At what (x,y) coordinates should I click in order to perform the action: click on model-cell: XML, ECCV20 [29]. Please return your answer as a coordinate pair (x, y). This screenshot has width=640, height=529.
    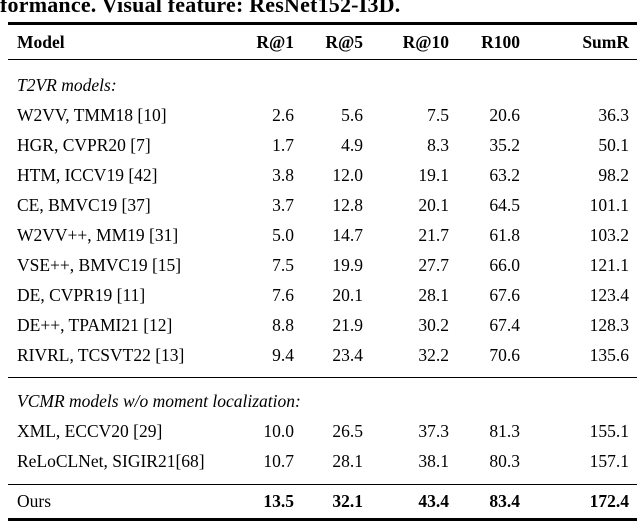
    Looking at the image, I should click on (90, 430).